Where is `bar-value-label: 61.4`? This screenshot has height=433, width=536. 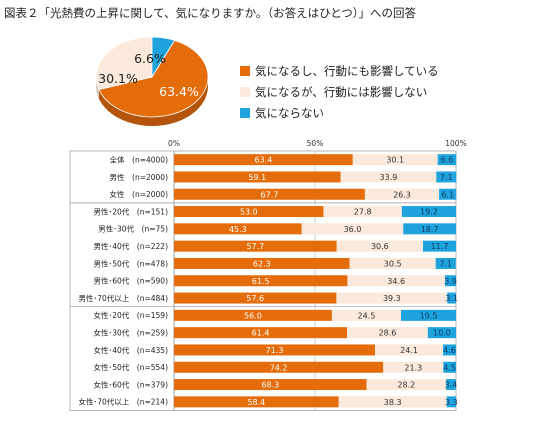
bar-value-label: 61.4 is located at coordinates (261, 333).